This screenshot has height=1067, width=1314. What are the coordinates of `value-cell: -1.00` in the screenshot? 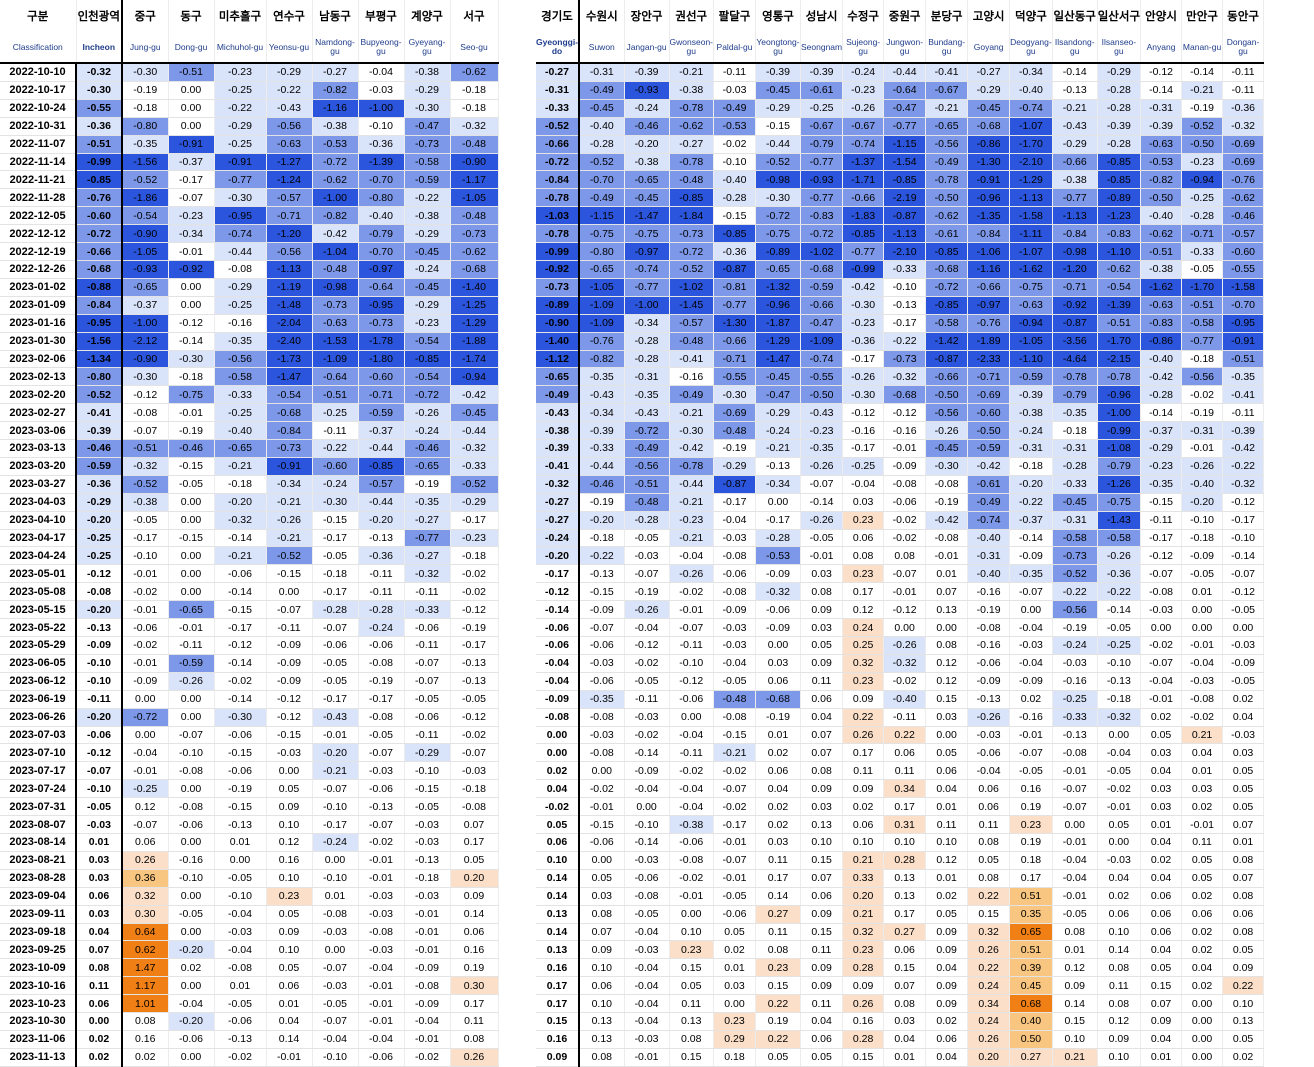 It's located at (1119, 413).